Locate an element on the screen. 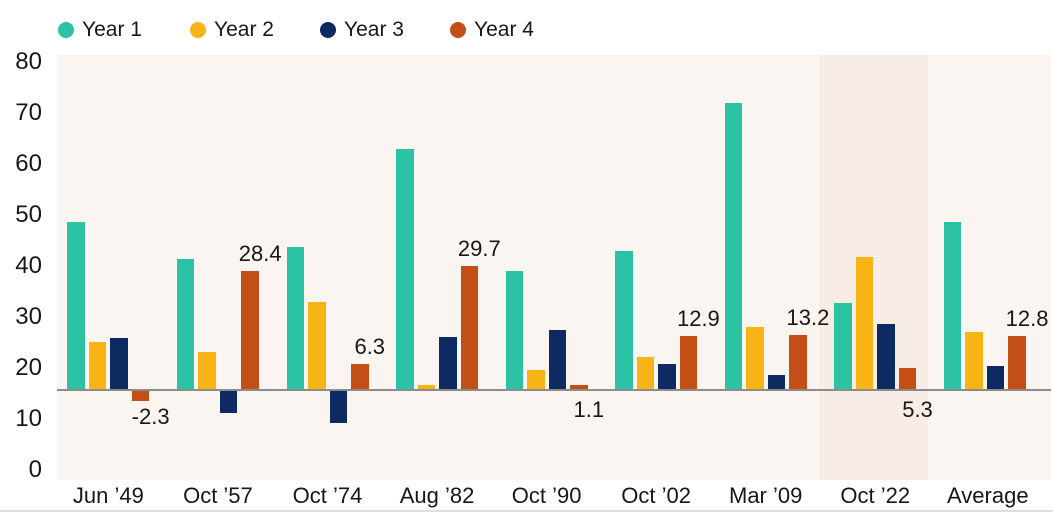 The image size is (1053, 516). highlight-band-oct22 is located at coordinates (873, 267).